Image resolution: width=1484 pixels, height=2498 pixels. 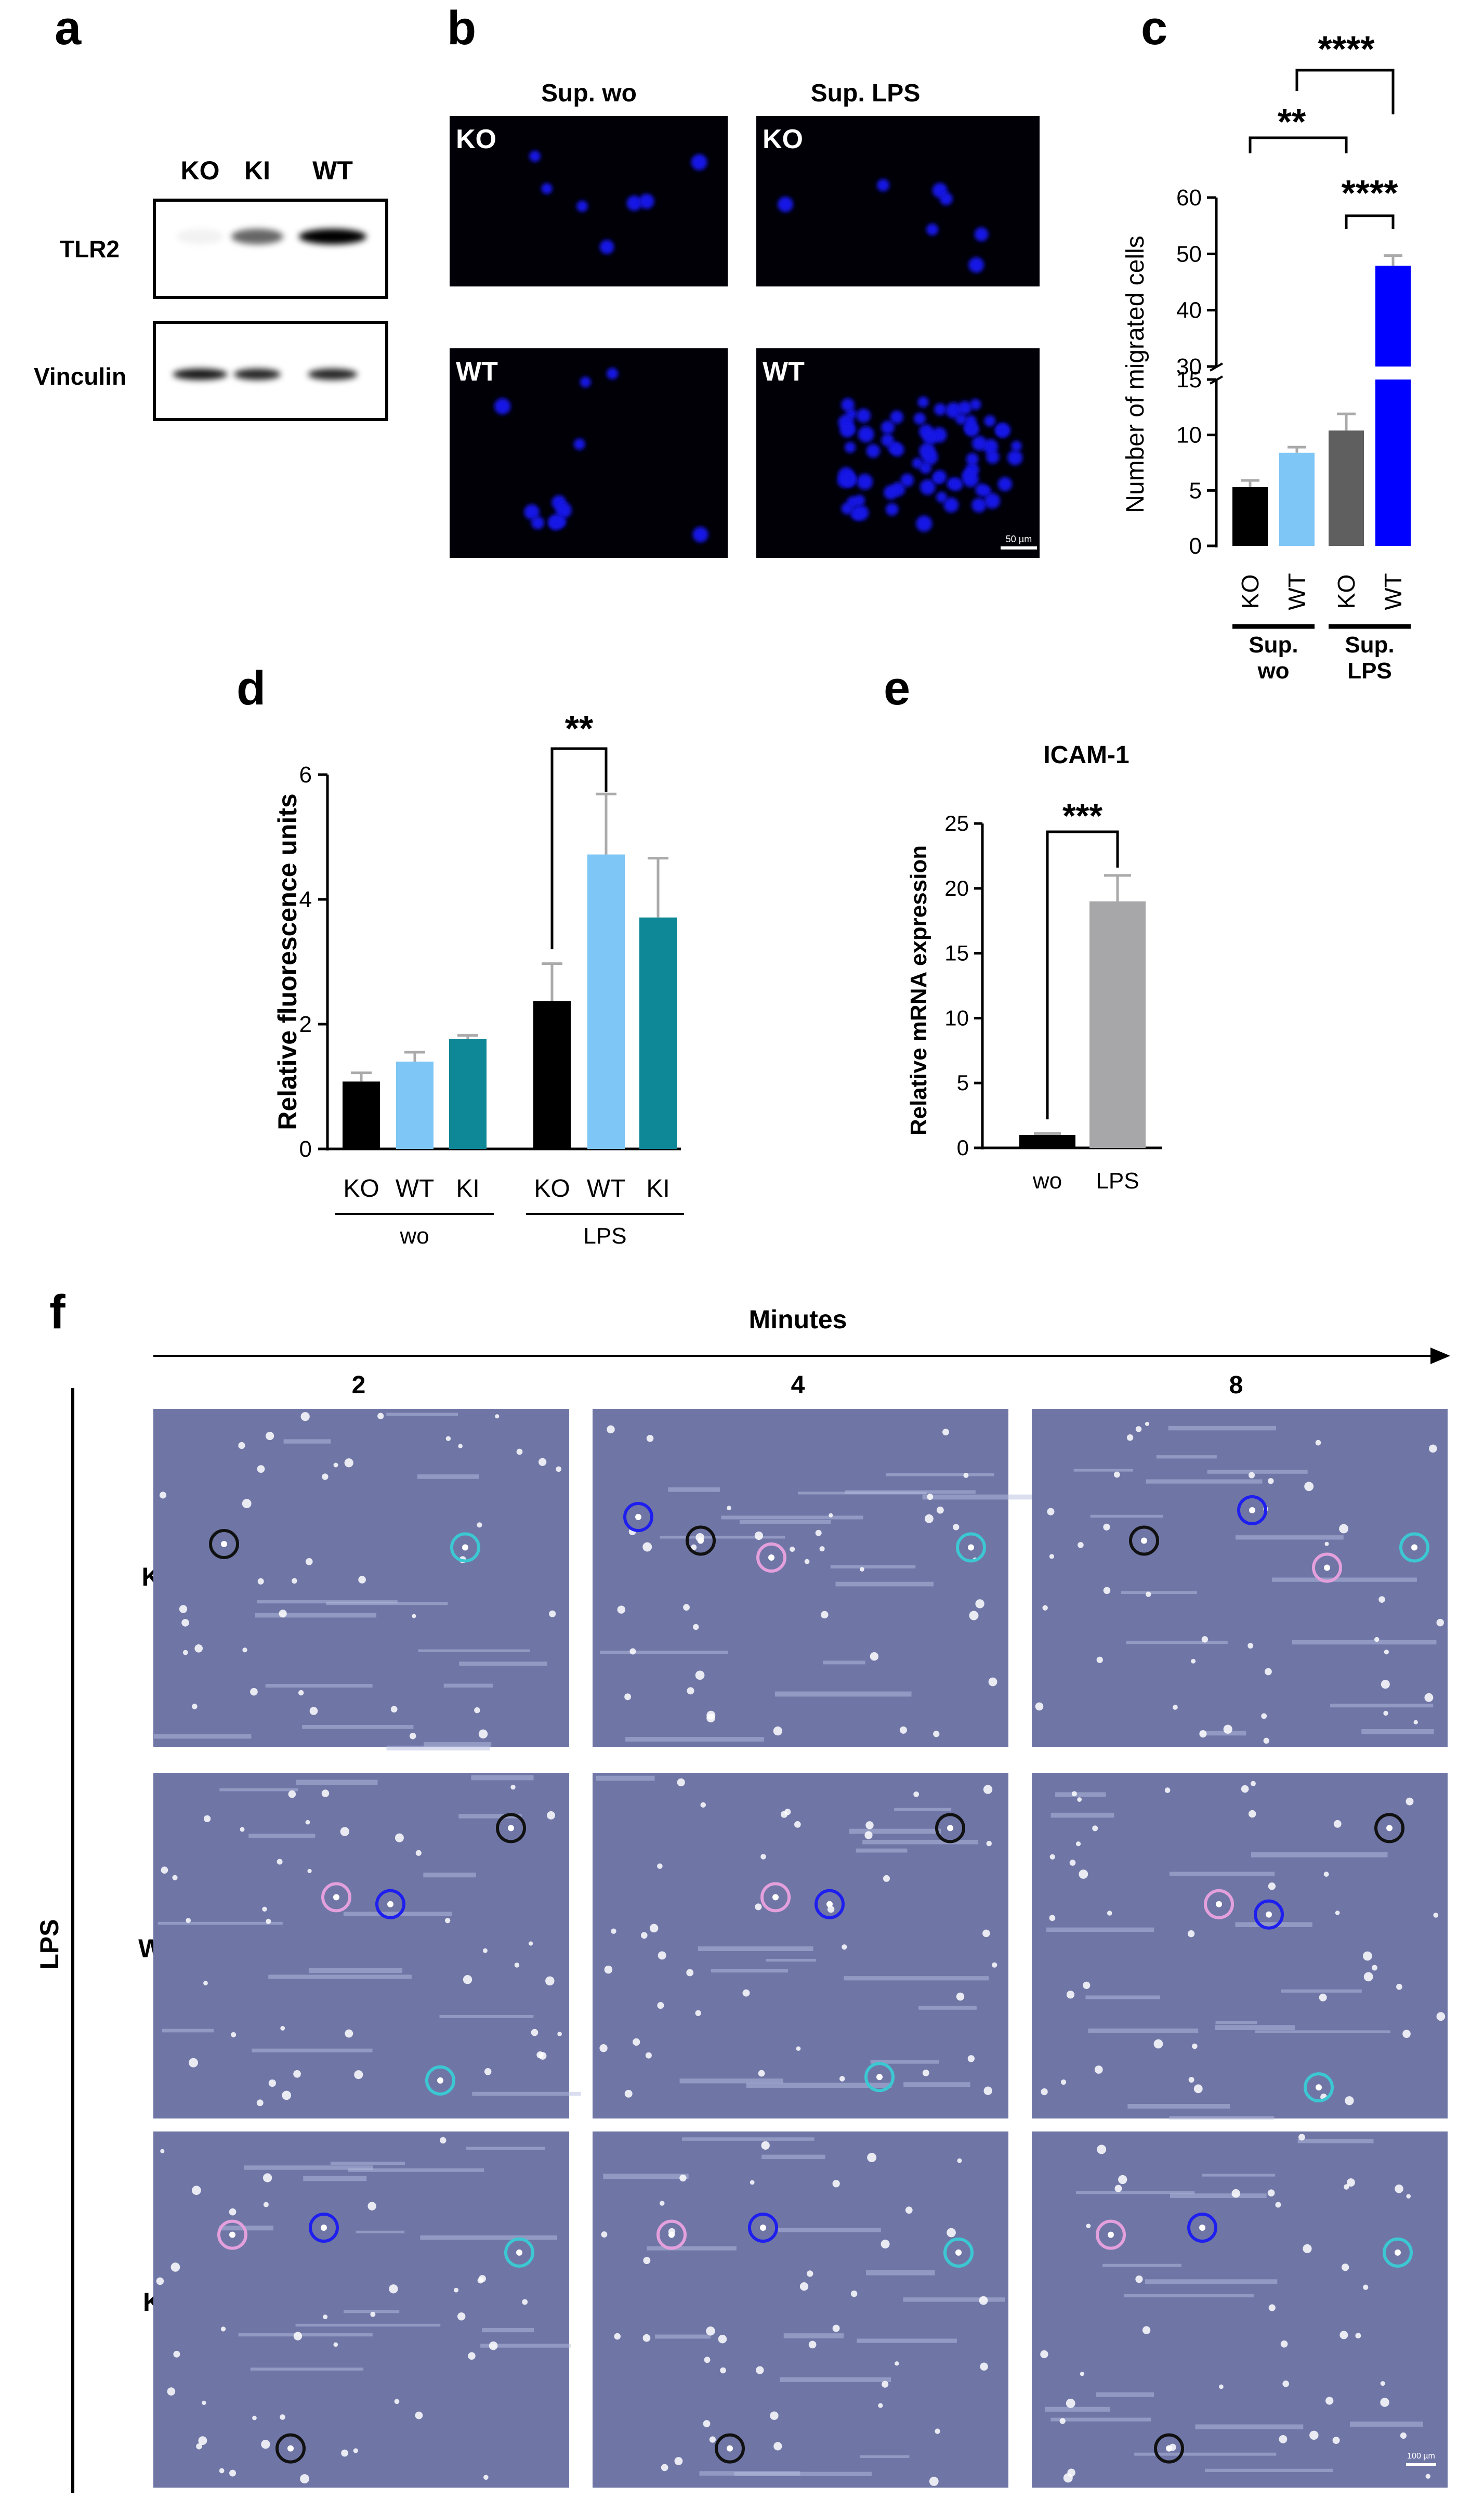 I want to click on micrograph-tile: WT, so click(x=589, y=453).